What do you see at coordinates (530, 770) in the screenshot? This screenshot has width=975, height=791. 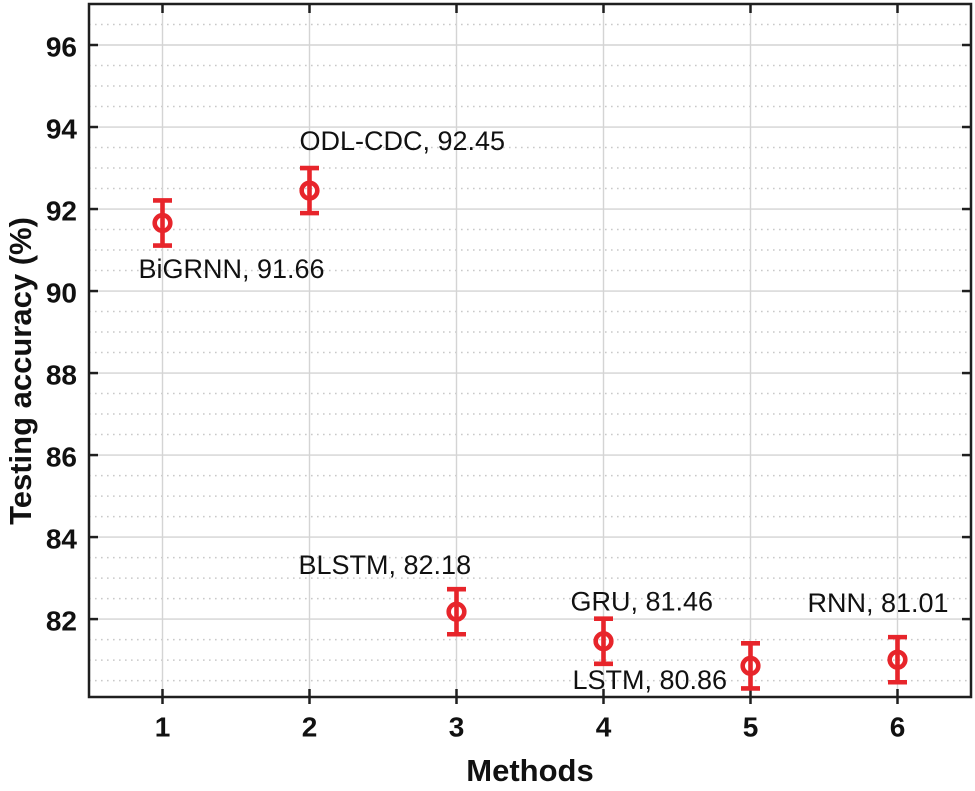 I see `x-axis-label: Methods` at bounding box center [530, 770].